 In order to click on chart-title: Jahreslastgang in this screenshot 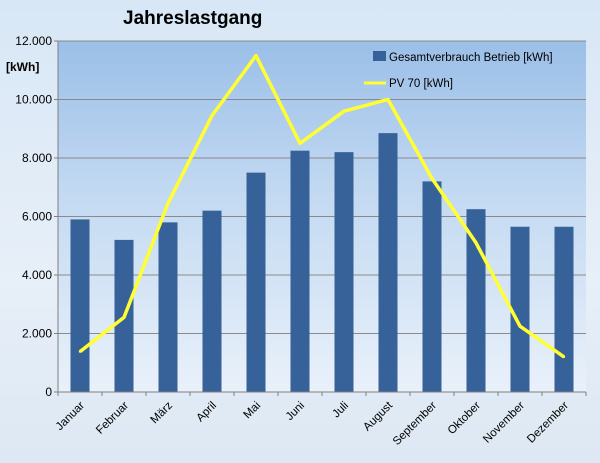, I will do `click(192, 18)`.